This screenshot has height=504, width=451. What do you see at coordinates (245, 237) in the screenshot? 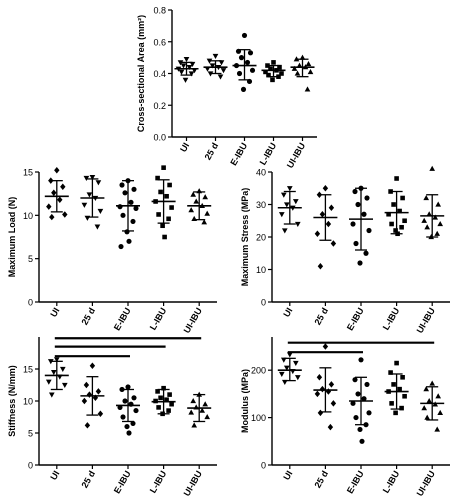
I see `y-axis-label: Maximum Stress (MPa)` at bounding box center [245, 237].